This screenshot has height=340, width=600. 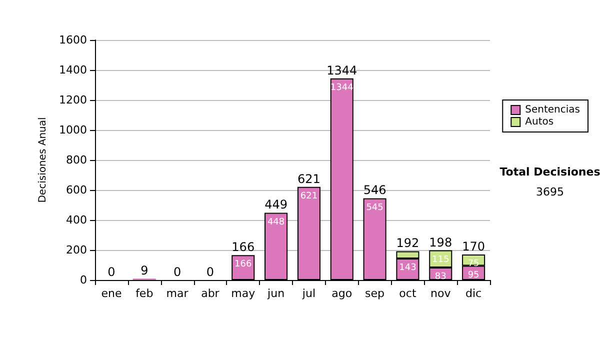 What do you see at coordinates (441, 293) in the screenshot?
I see `x-tick-label: nov` at bounding box center [441, 293].